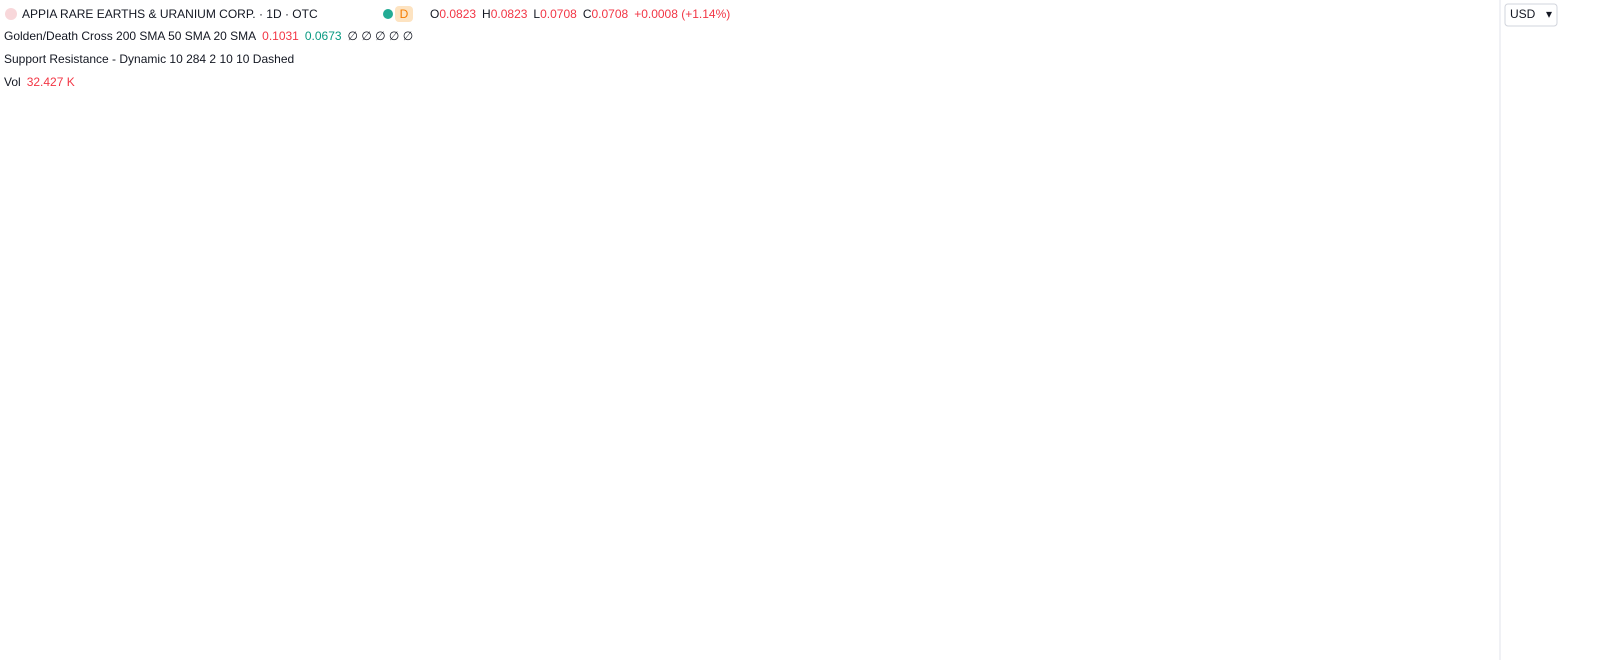 The width and height of the screenshot is (1612, 660). I want to click on currency: USD, so click(1523, 14).